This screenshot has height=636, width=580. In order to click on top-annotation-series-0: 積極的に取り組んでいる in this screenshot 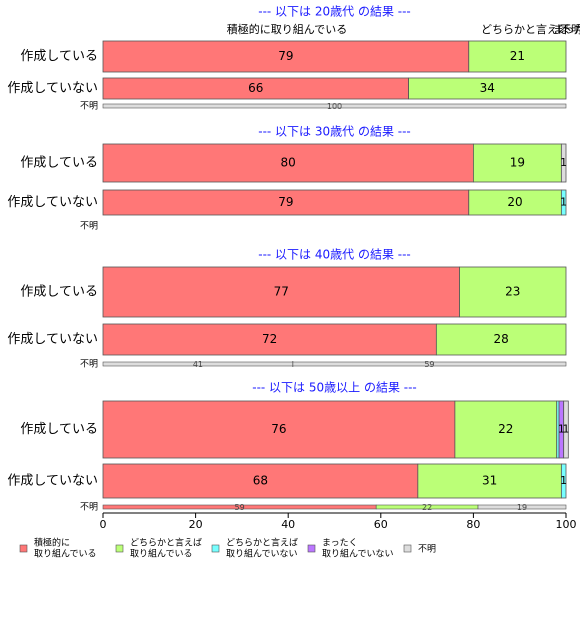, I will do `click(287, 29)`.